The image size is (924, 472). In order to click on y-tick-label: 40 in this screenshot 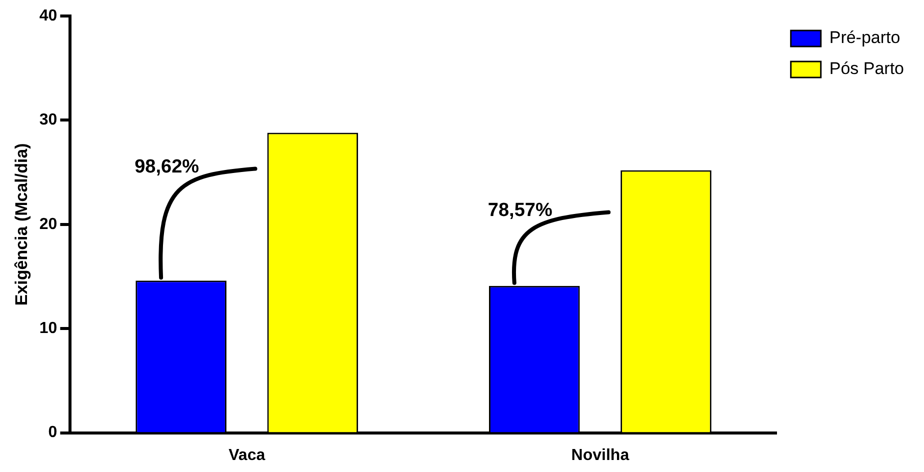, I will do `click(48, 15)`.